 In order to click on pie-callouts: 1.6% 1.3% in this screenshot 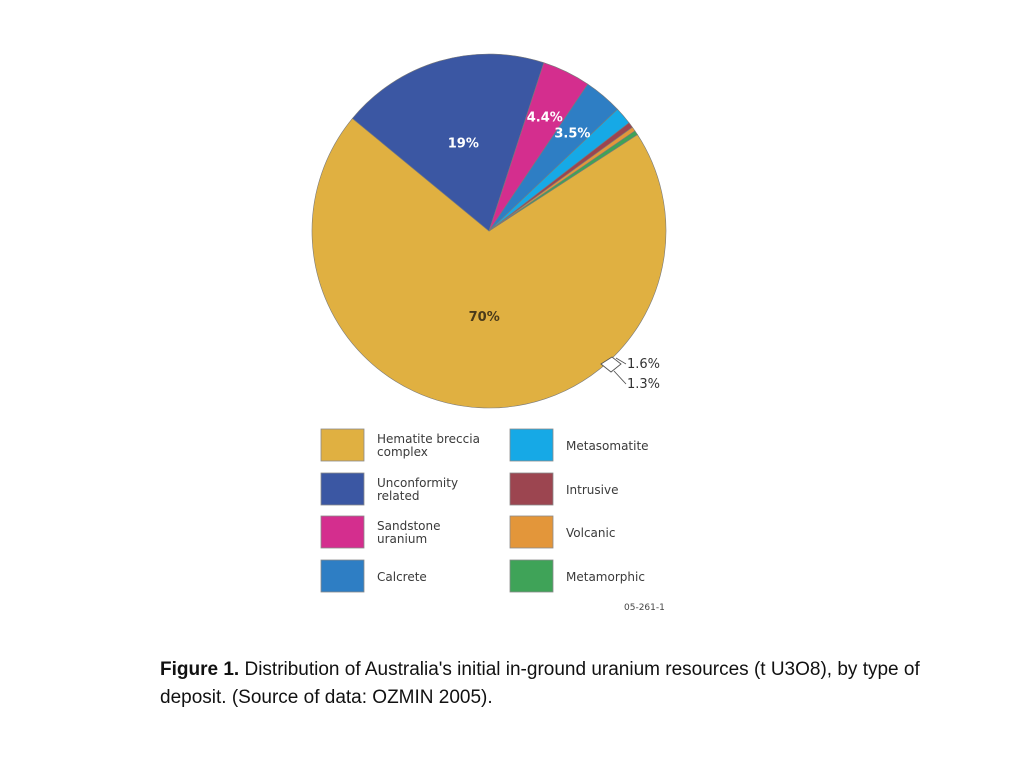, I will do `click(630, 374)`.